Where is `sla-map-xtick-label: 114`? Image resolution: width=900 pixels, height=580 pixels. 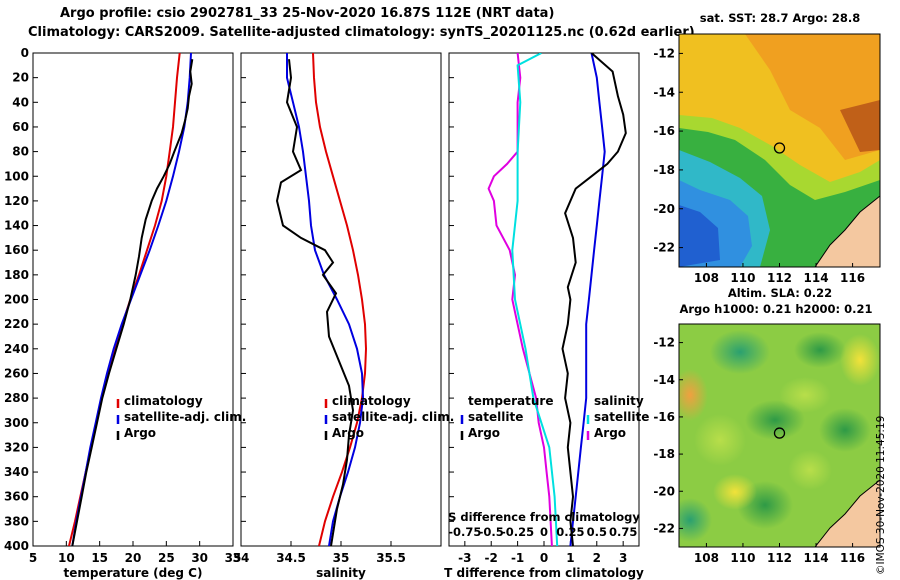
sla-map-xtick-label: 114 is located at coordinates (816, 558).